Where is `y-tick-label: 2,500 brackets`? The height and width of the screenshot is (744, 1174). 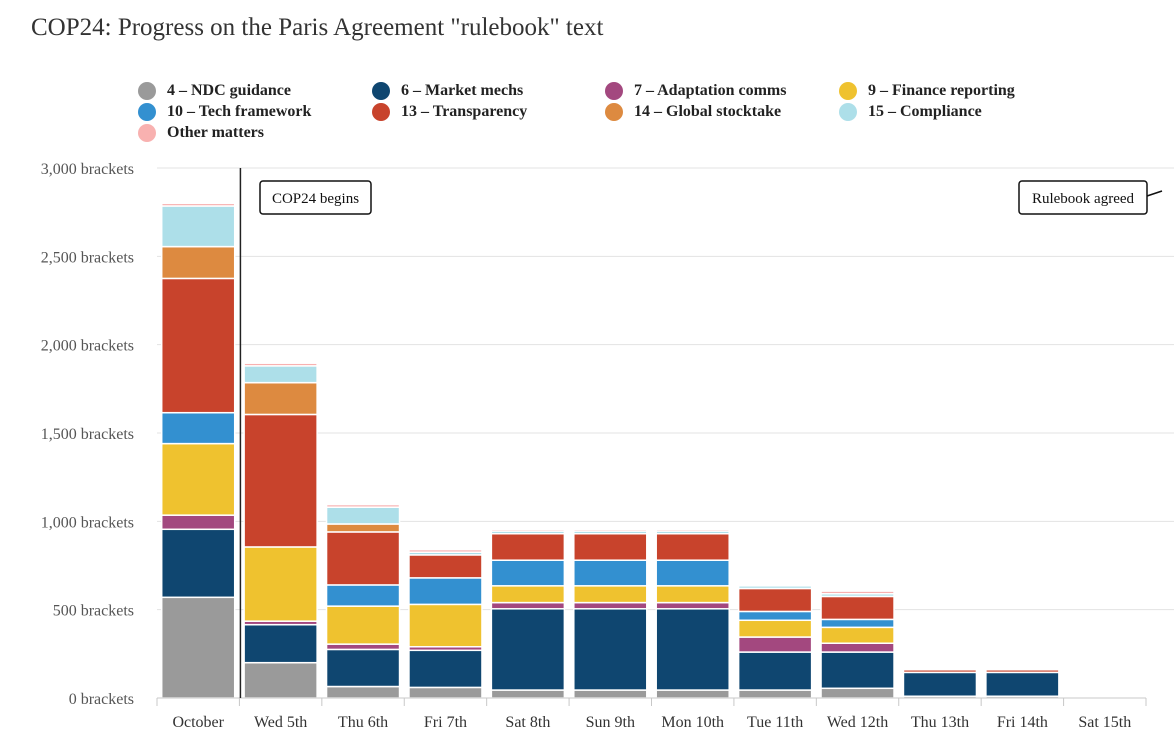
y-tick-label: 2,500 brackets is located at coordinates (87, 257).